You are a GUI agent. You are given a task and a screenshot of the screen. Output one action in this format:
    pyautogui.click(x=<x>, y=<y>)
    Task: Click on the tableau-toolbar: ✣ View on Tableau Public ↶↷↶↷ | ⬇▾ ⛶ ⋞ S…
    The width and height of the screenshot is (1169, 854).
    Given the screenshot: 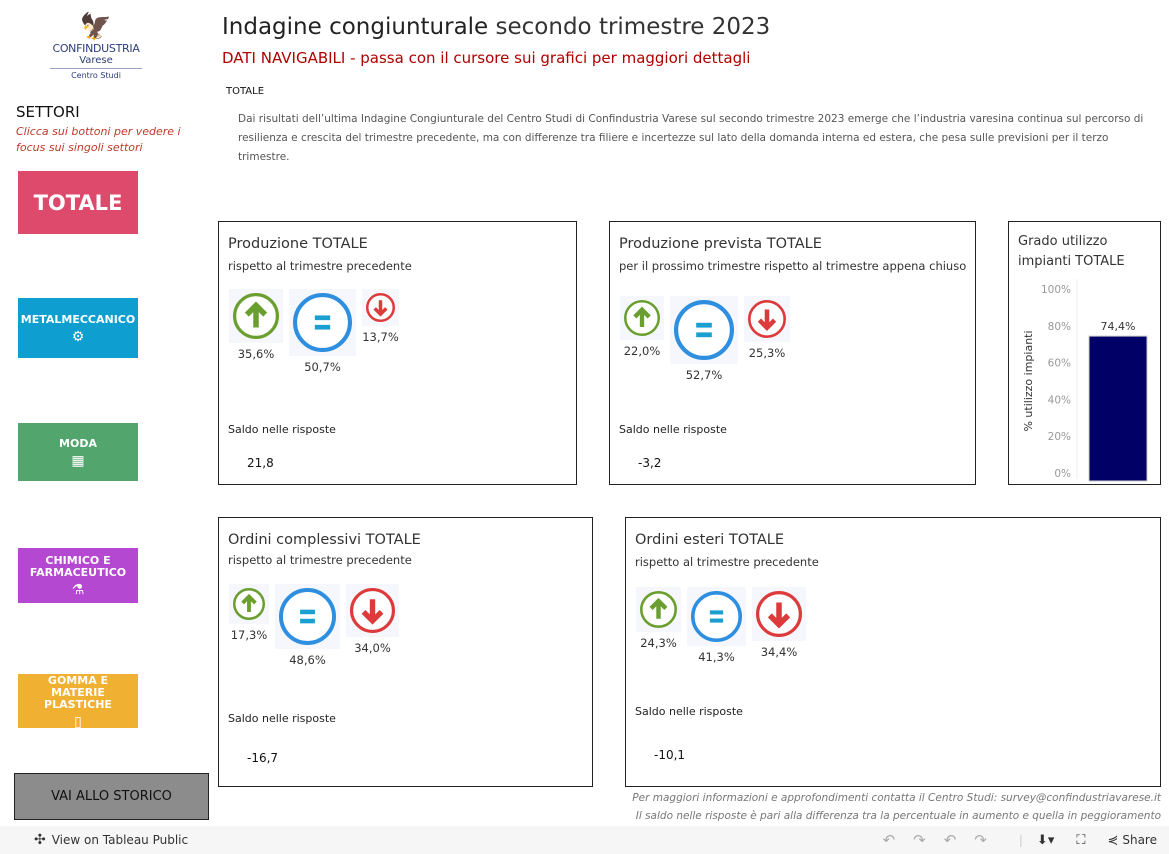 What is the action you would take?
    pyautogui.click(x=584, y=840)
    